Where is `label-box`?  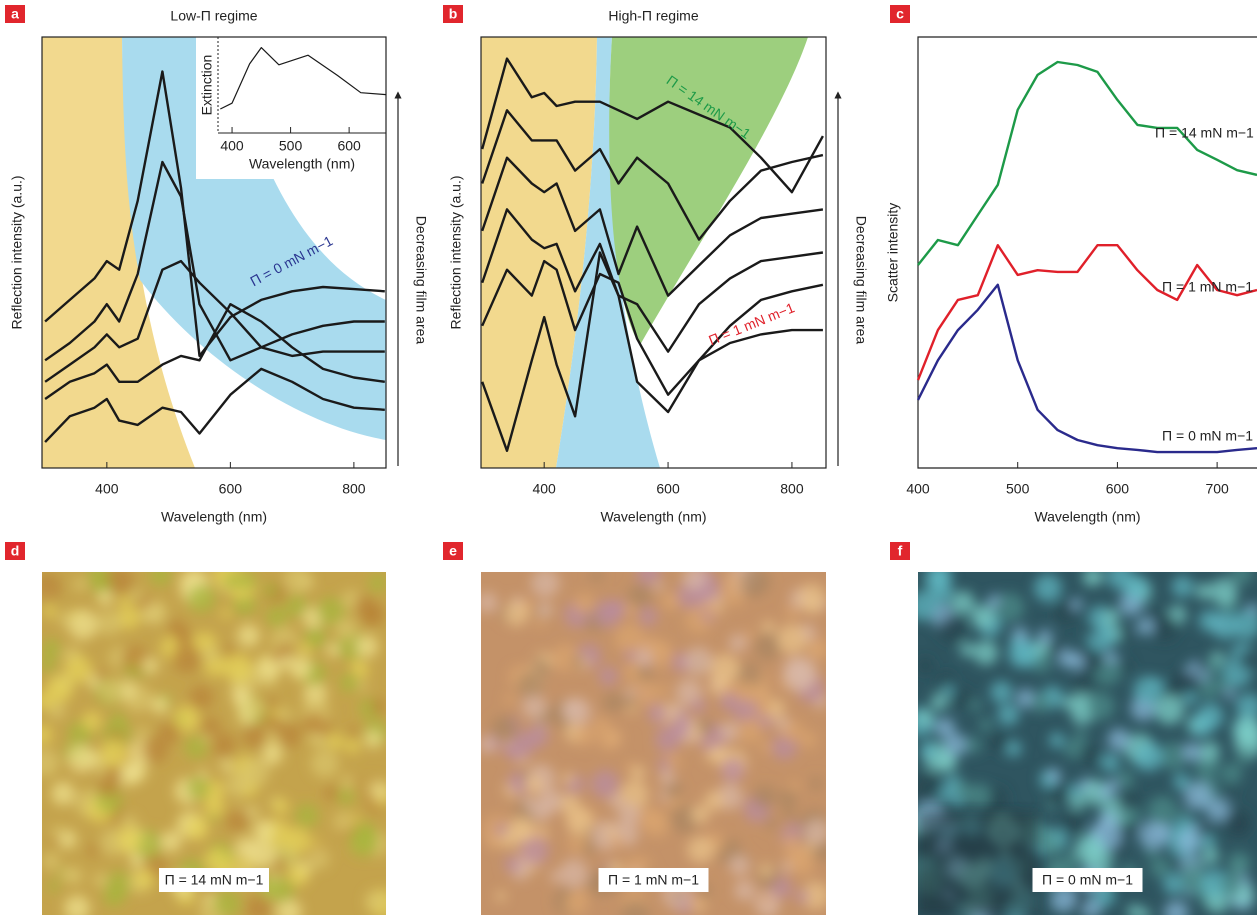
label-box is located at coordinates (214, 880).